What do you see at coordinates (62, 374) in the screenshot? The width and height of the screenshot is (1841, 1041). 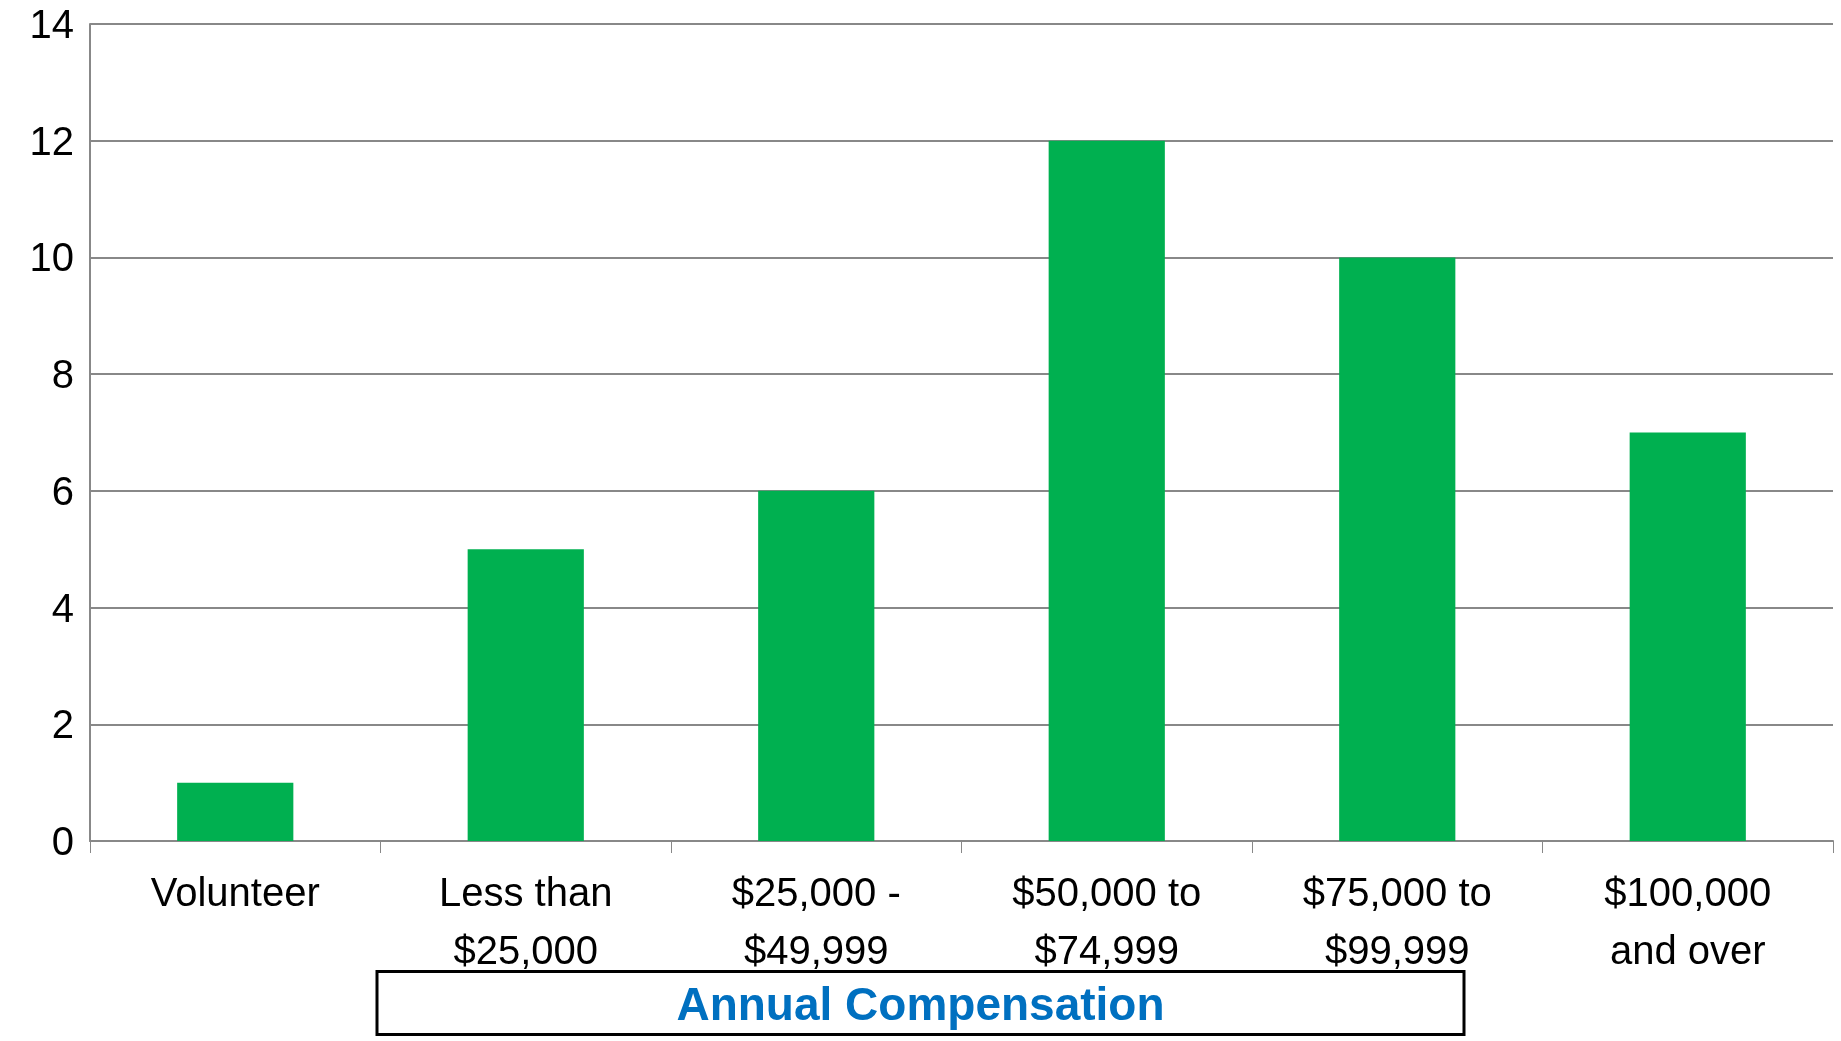 I see `y-tick-label: 8` at bounding box center [62, 374].